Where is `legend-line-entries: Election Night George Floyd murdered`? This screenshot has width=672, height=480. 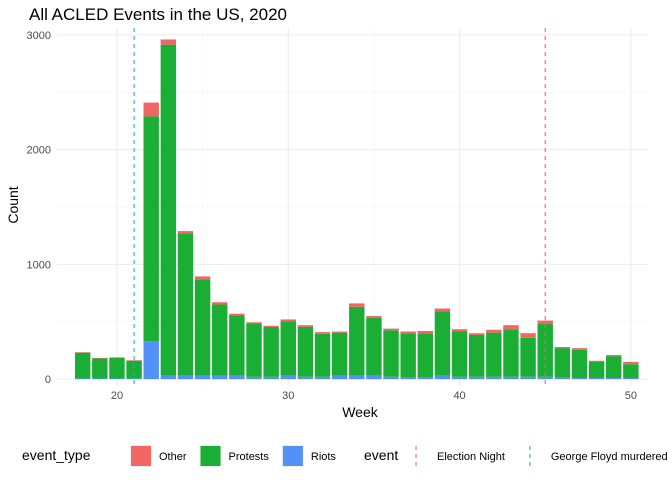
legend-line-entries: Election Night George Floyd murdered is located at coordinates (541, 456).